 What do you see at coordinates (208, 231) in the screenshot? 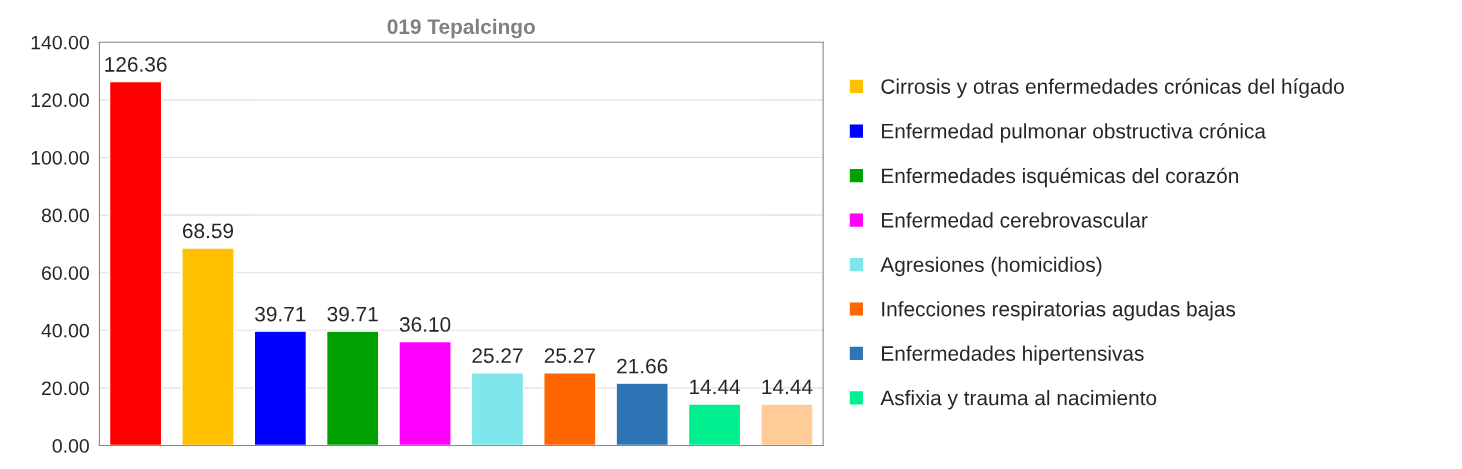
I see `data-label: 68.59` at bounding box center [208, 231].